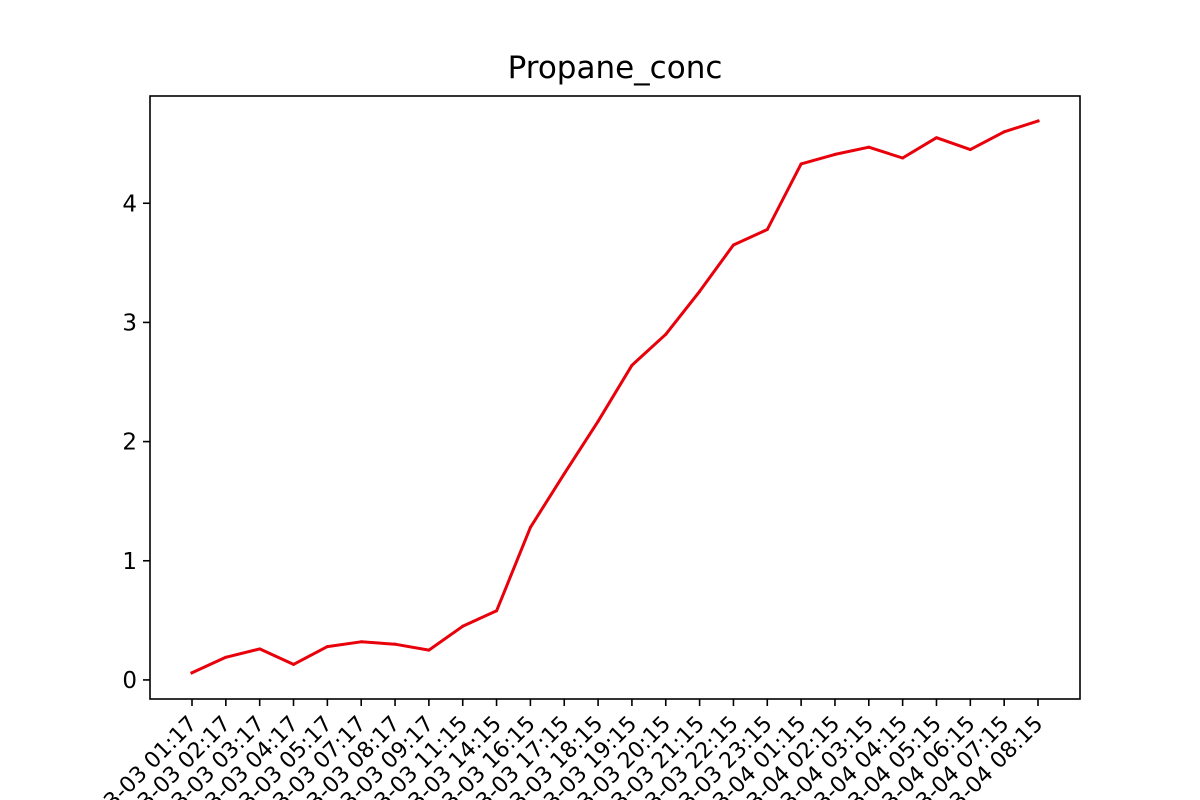 Image resolution: width=1200 pixels, height=800 pixels. I want to click on y-tick-label: 2, so click(129, 443).